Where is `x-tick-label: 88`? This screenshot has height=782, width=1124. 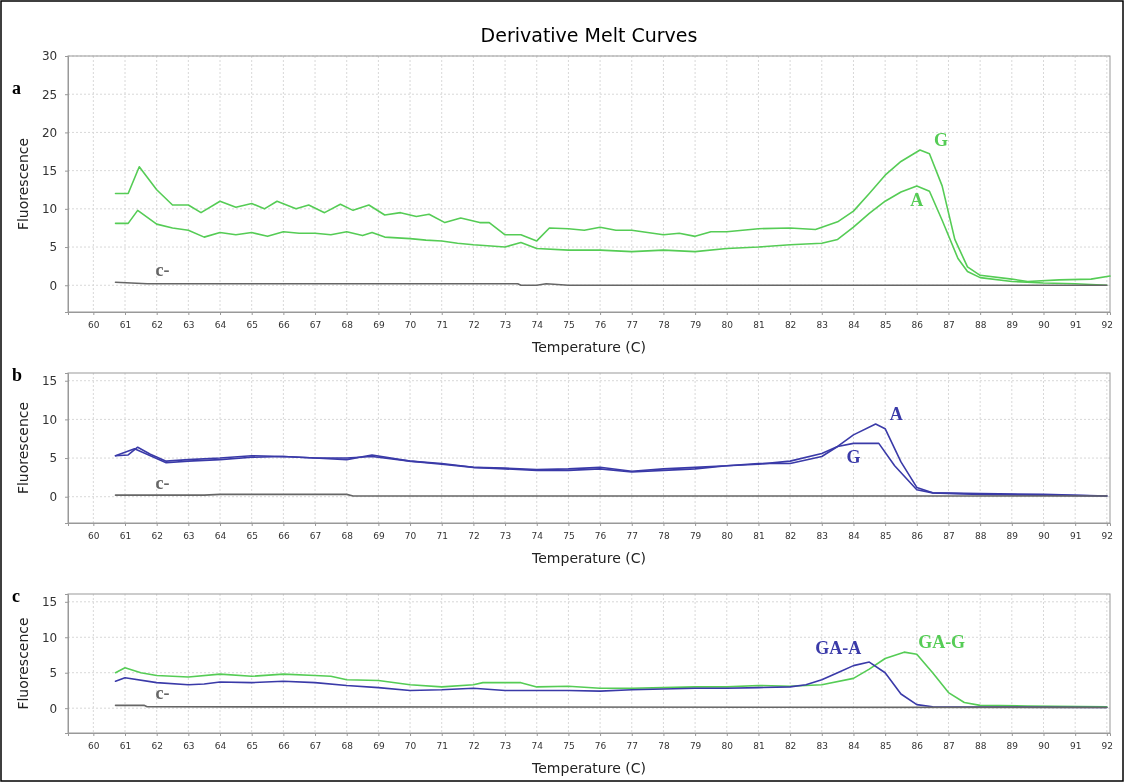 x-tick-label: 88 is located at coordinates (980, 324).